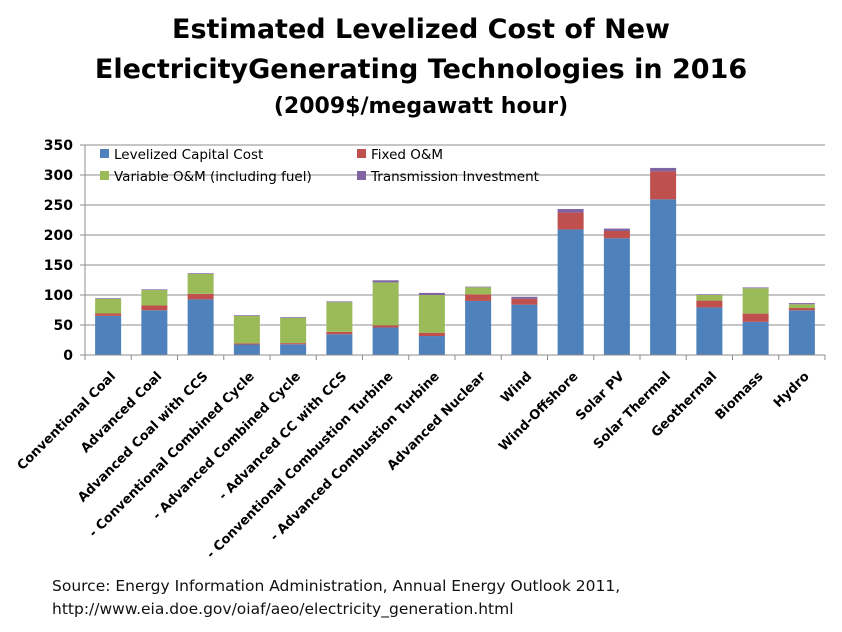 The width and height of the screenshot is (842, 632). What do you see at coordinates (792, 390) in the screenshot?
I see `x-category-label: Hydro` at bounding box center [792, 390].